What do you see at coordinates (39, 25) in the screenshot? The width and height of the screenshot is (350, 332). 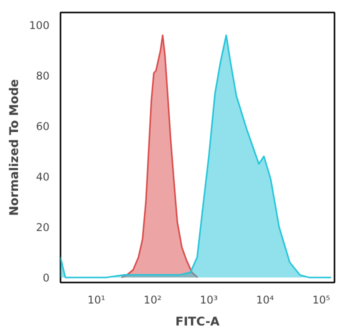 I see `y-tick-label: 100` at bounding box center [39, 25].